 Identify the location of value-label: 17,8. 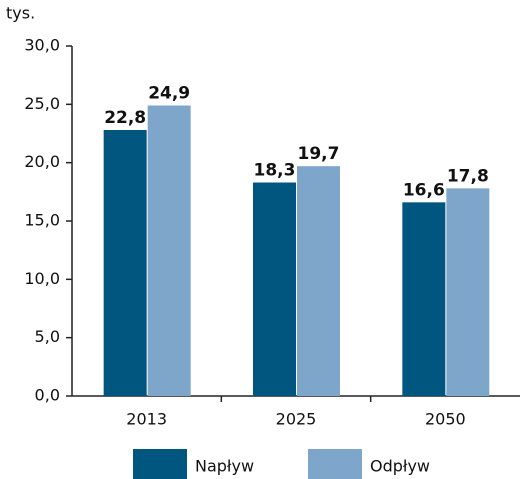
(468, 176).